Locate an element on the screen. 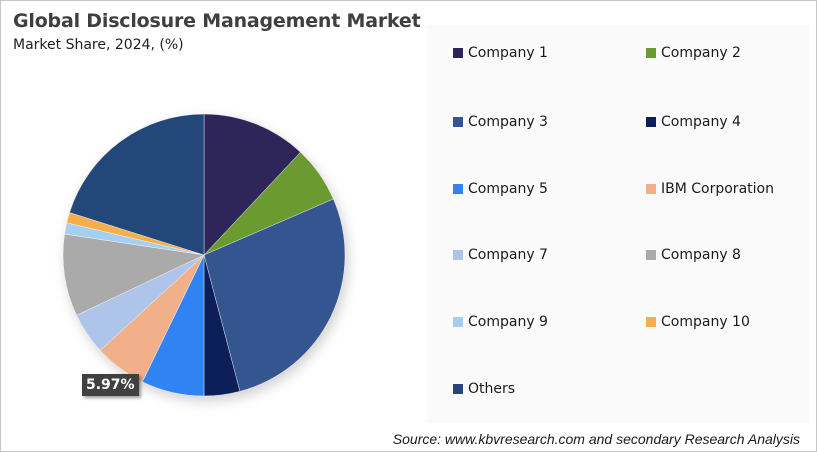  legend-item: Company 7 is located at coordinates (500, 255).